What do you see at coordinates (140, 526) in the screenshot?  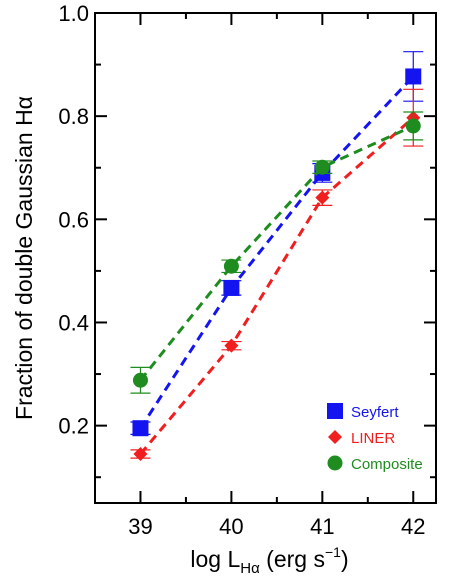 I see `x-tick-label: 39` at bounding box center [140, 526].